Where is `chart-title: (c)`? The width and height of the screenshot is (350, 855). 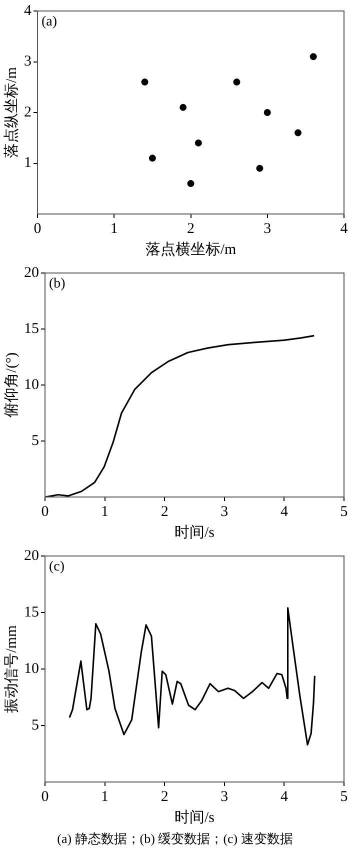
chart-title: (c) is located at coordinates (57, 567).